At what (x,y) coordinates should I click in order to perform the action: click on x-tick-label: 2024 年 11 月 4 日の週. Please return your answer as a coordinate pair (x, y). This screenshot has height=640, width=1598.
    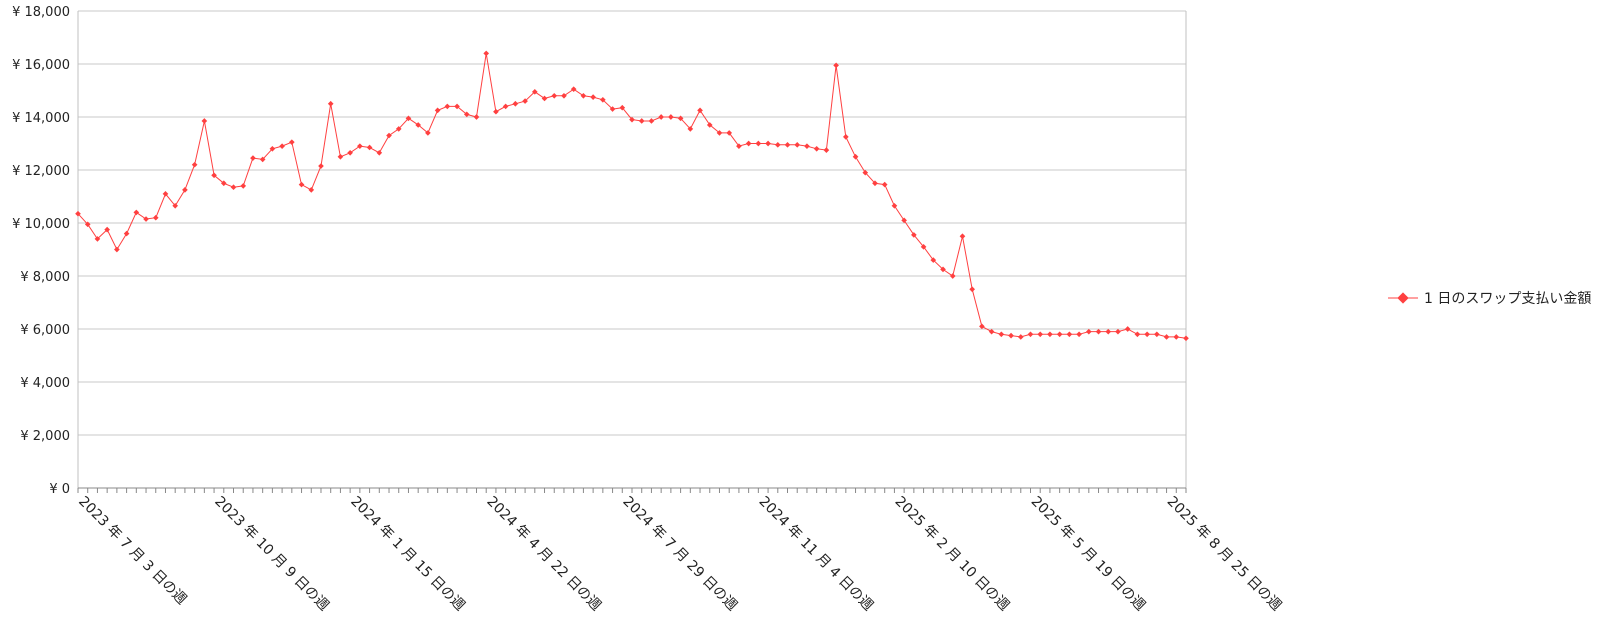
    Looking at the image, I should click on (816, 554).